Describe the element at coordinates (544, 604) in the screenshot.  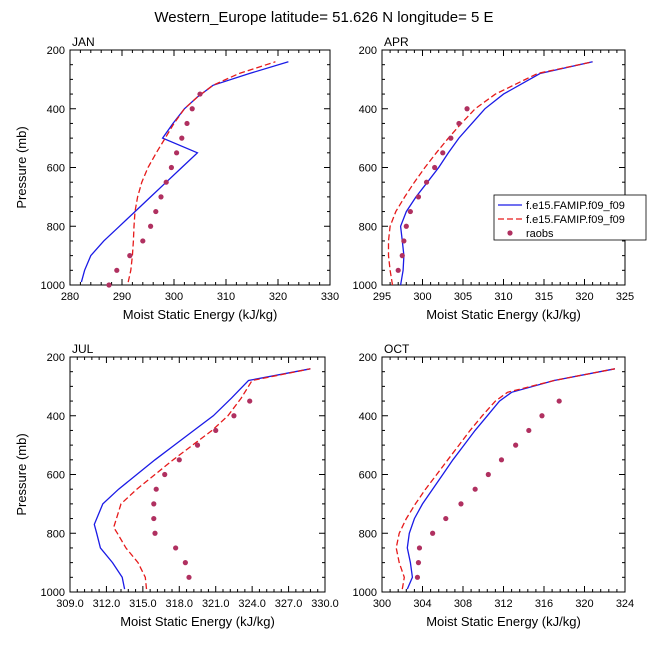
I see `x-tick-label: 316` at that location.